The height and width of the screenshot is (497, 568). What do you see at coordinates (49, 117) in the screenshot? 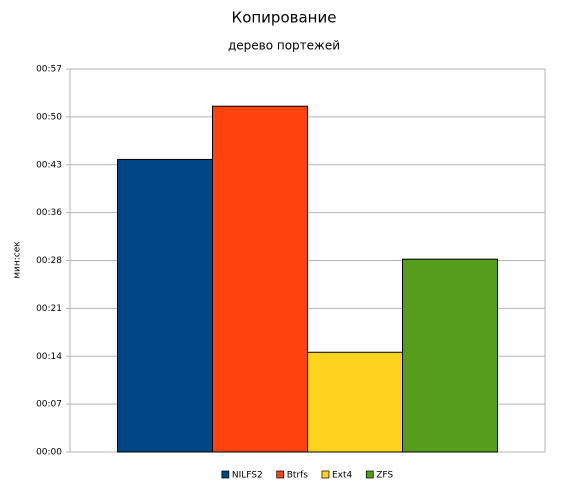
I see `y-tick-label: 00:50` at bounding box center [49, 117].